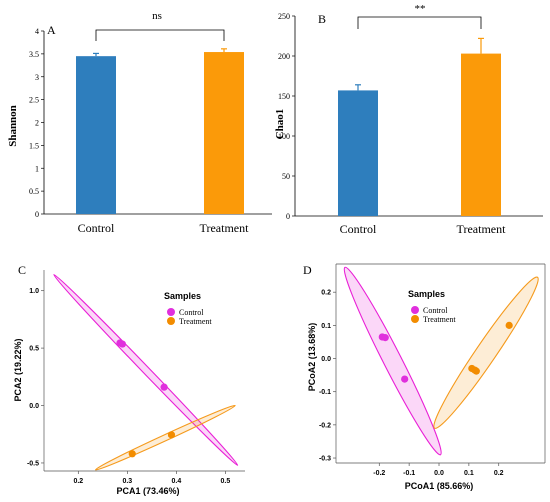  I want to click on panel-a-x-category-label: Treatment, so click(225, 228).